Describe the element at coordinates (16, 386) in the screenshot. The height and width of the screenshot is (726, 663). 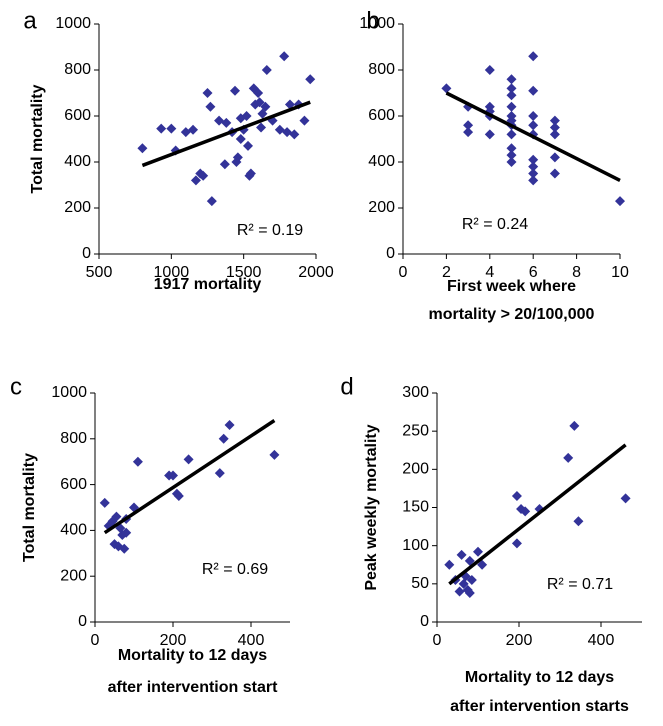
I see `panel-label: c` at that location.